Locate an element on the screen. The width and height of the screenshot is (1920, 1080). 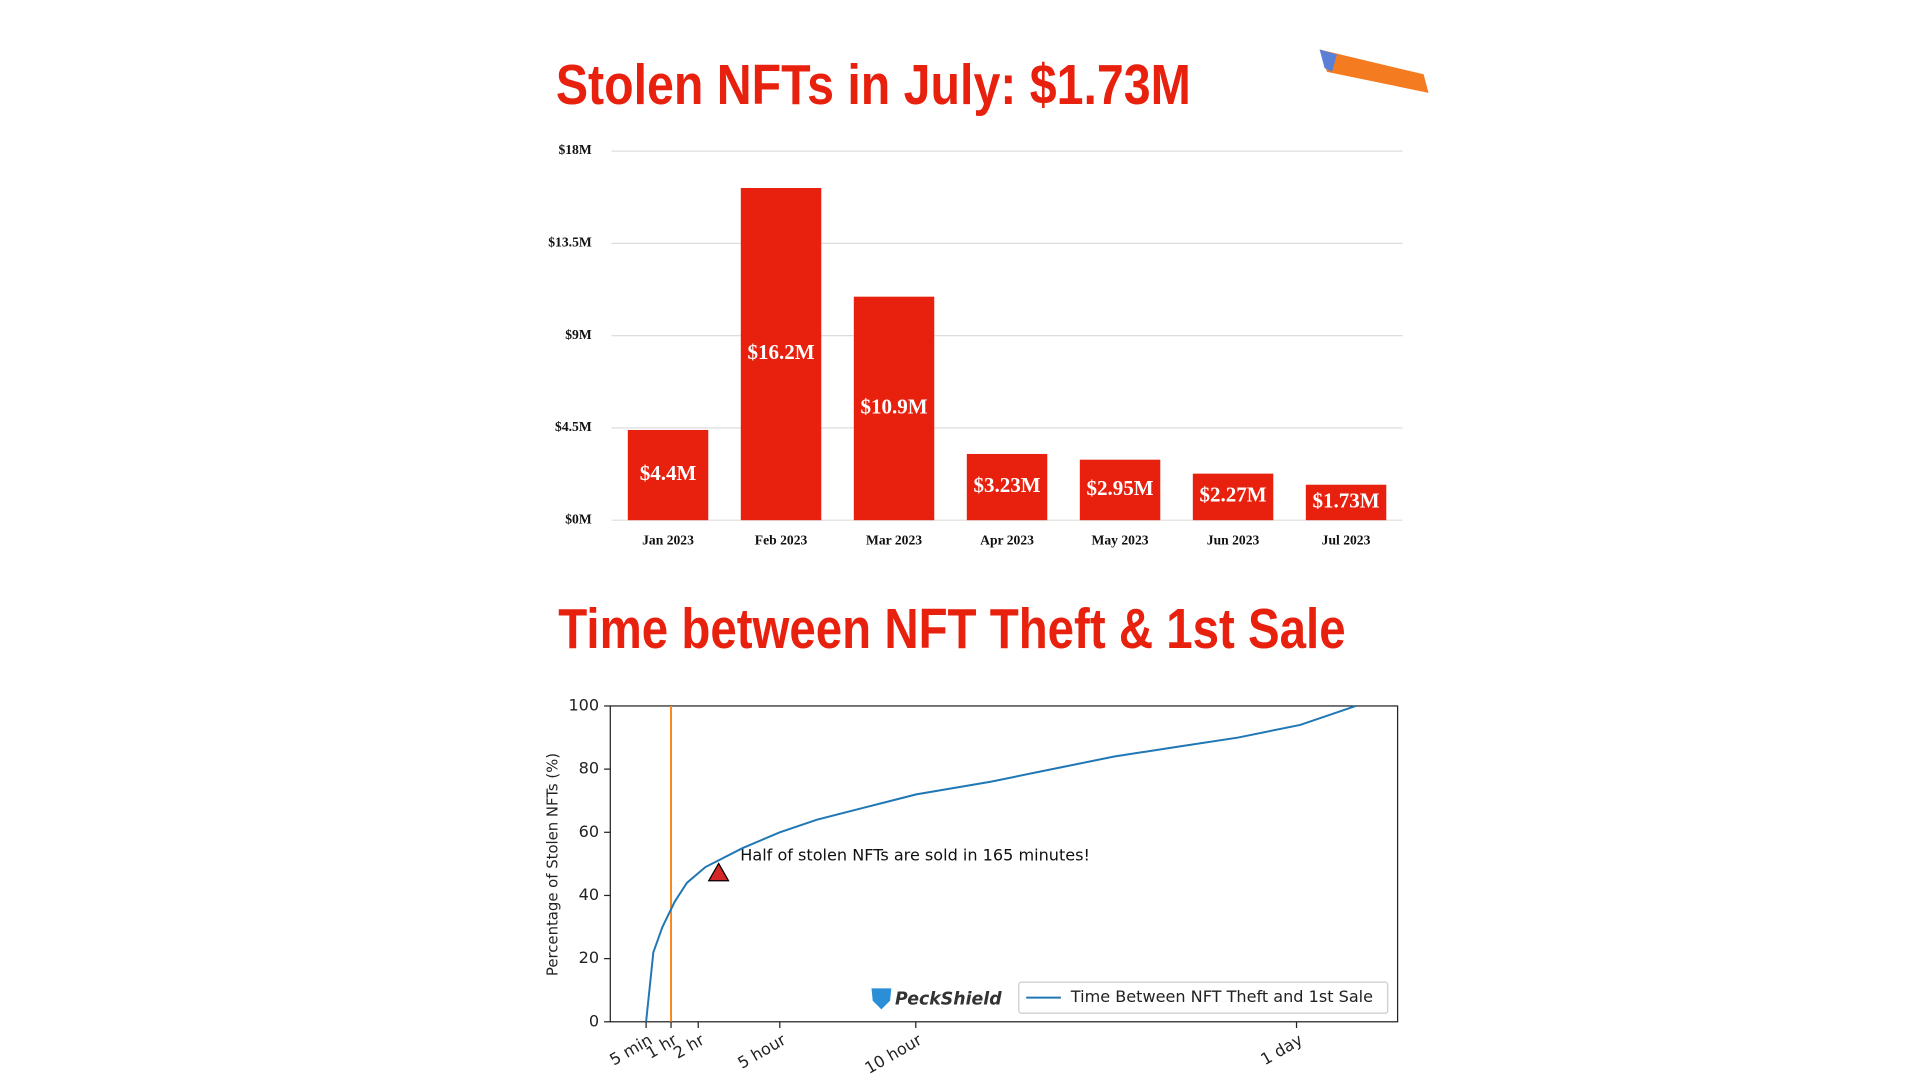
legend-box is located at coordinates (1203, 997).